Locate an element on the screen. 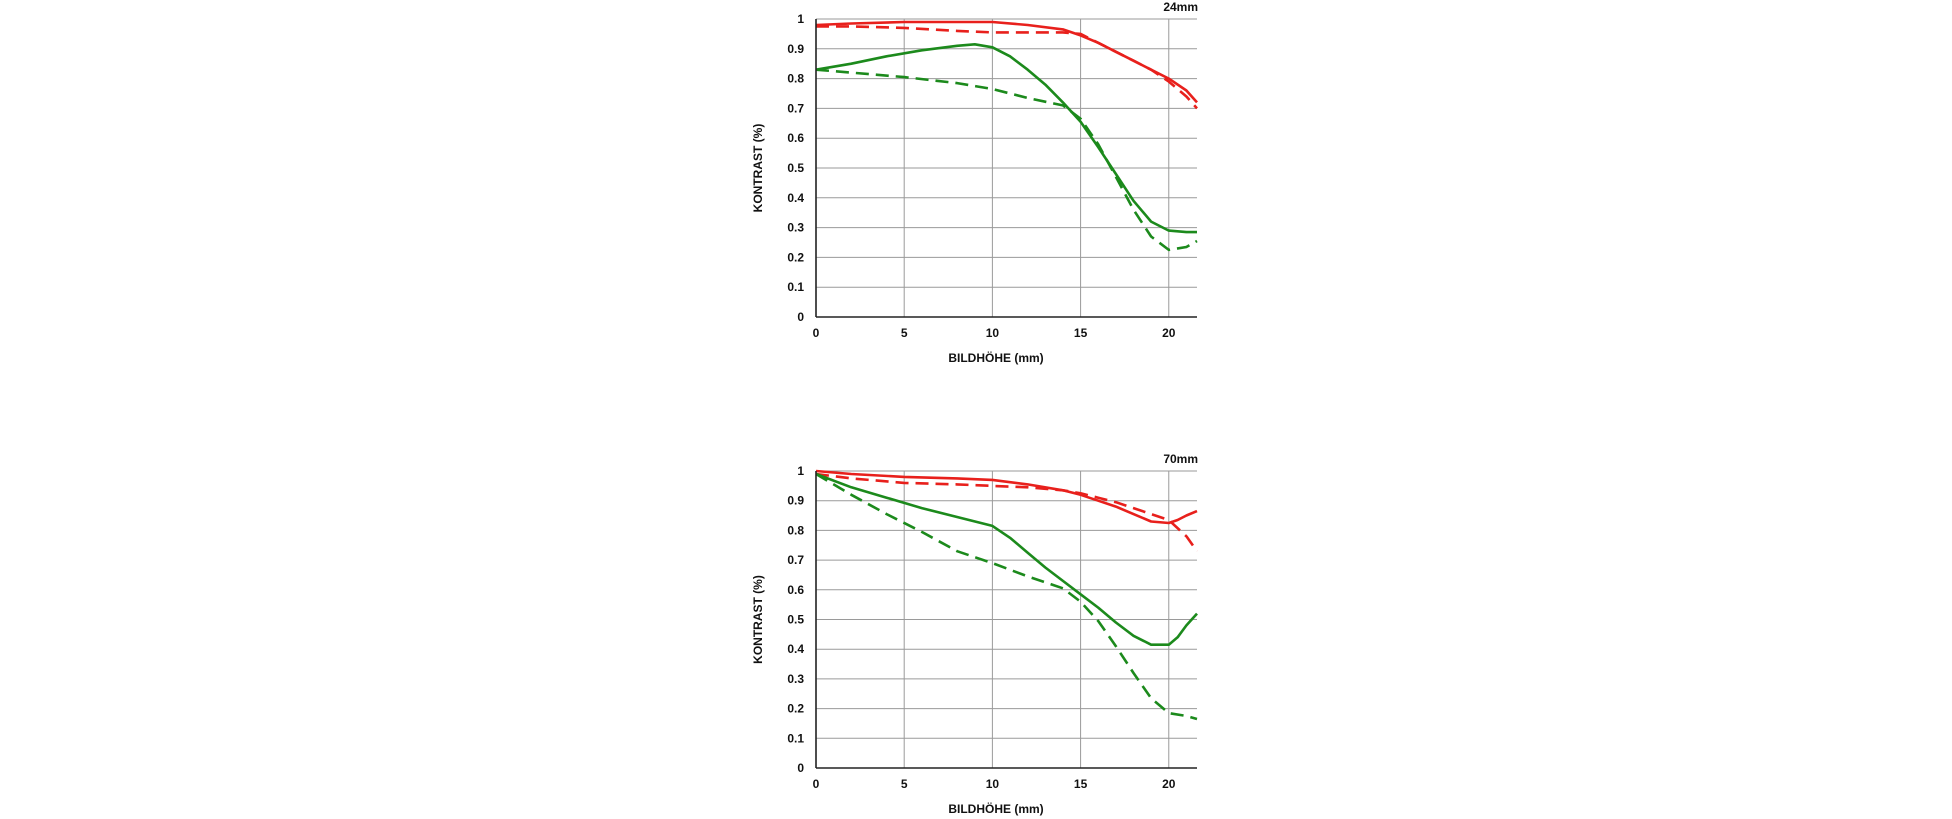 The height and width of the screenshot is (819, 1952). chart-title: 24mm is located at coordinates (1180, 7).